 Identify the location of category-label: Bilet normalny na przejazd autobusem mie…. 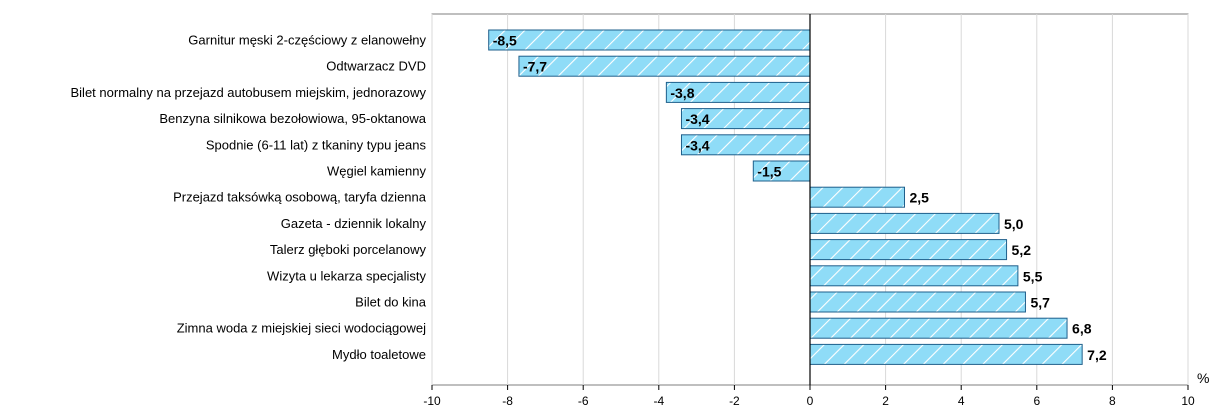
(249, 92).